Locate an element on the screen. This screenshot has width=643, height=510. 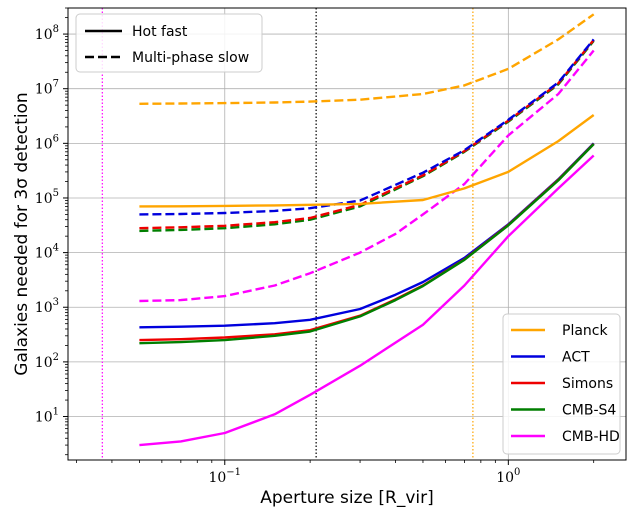
tick-exponent: 2 is located at coordinates (56, 357).